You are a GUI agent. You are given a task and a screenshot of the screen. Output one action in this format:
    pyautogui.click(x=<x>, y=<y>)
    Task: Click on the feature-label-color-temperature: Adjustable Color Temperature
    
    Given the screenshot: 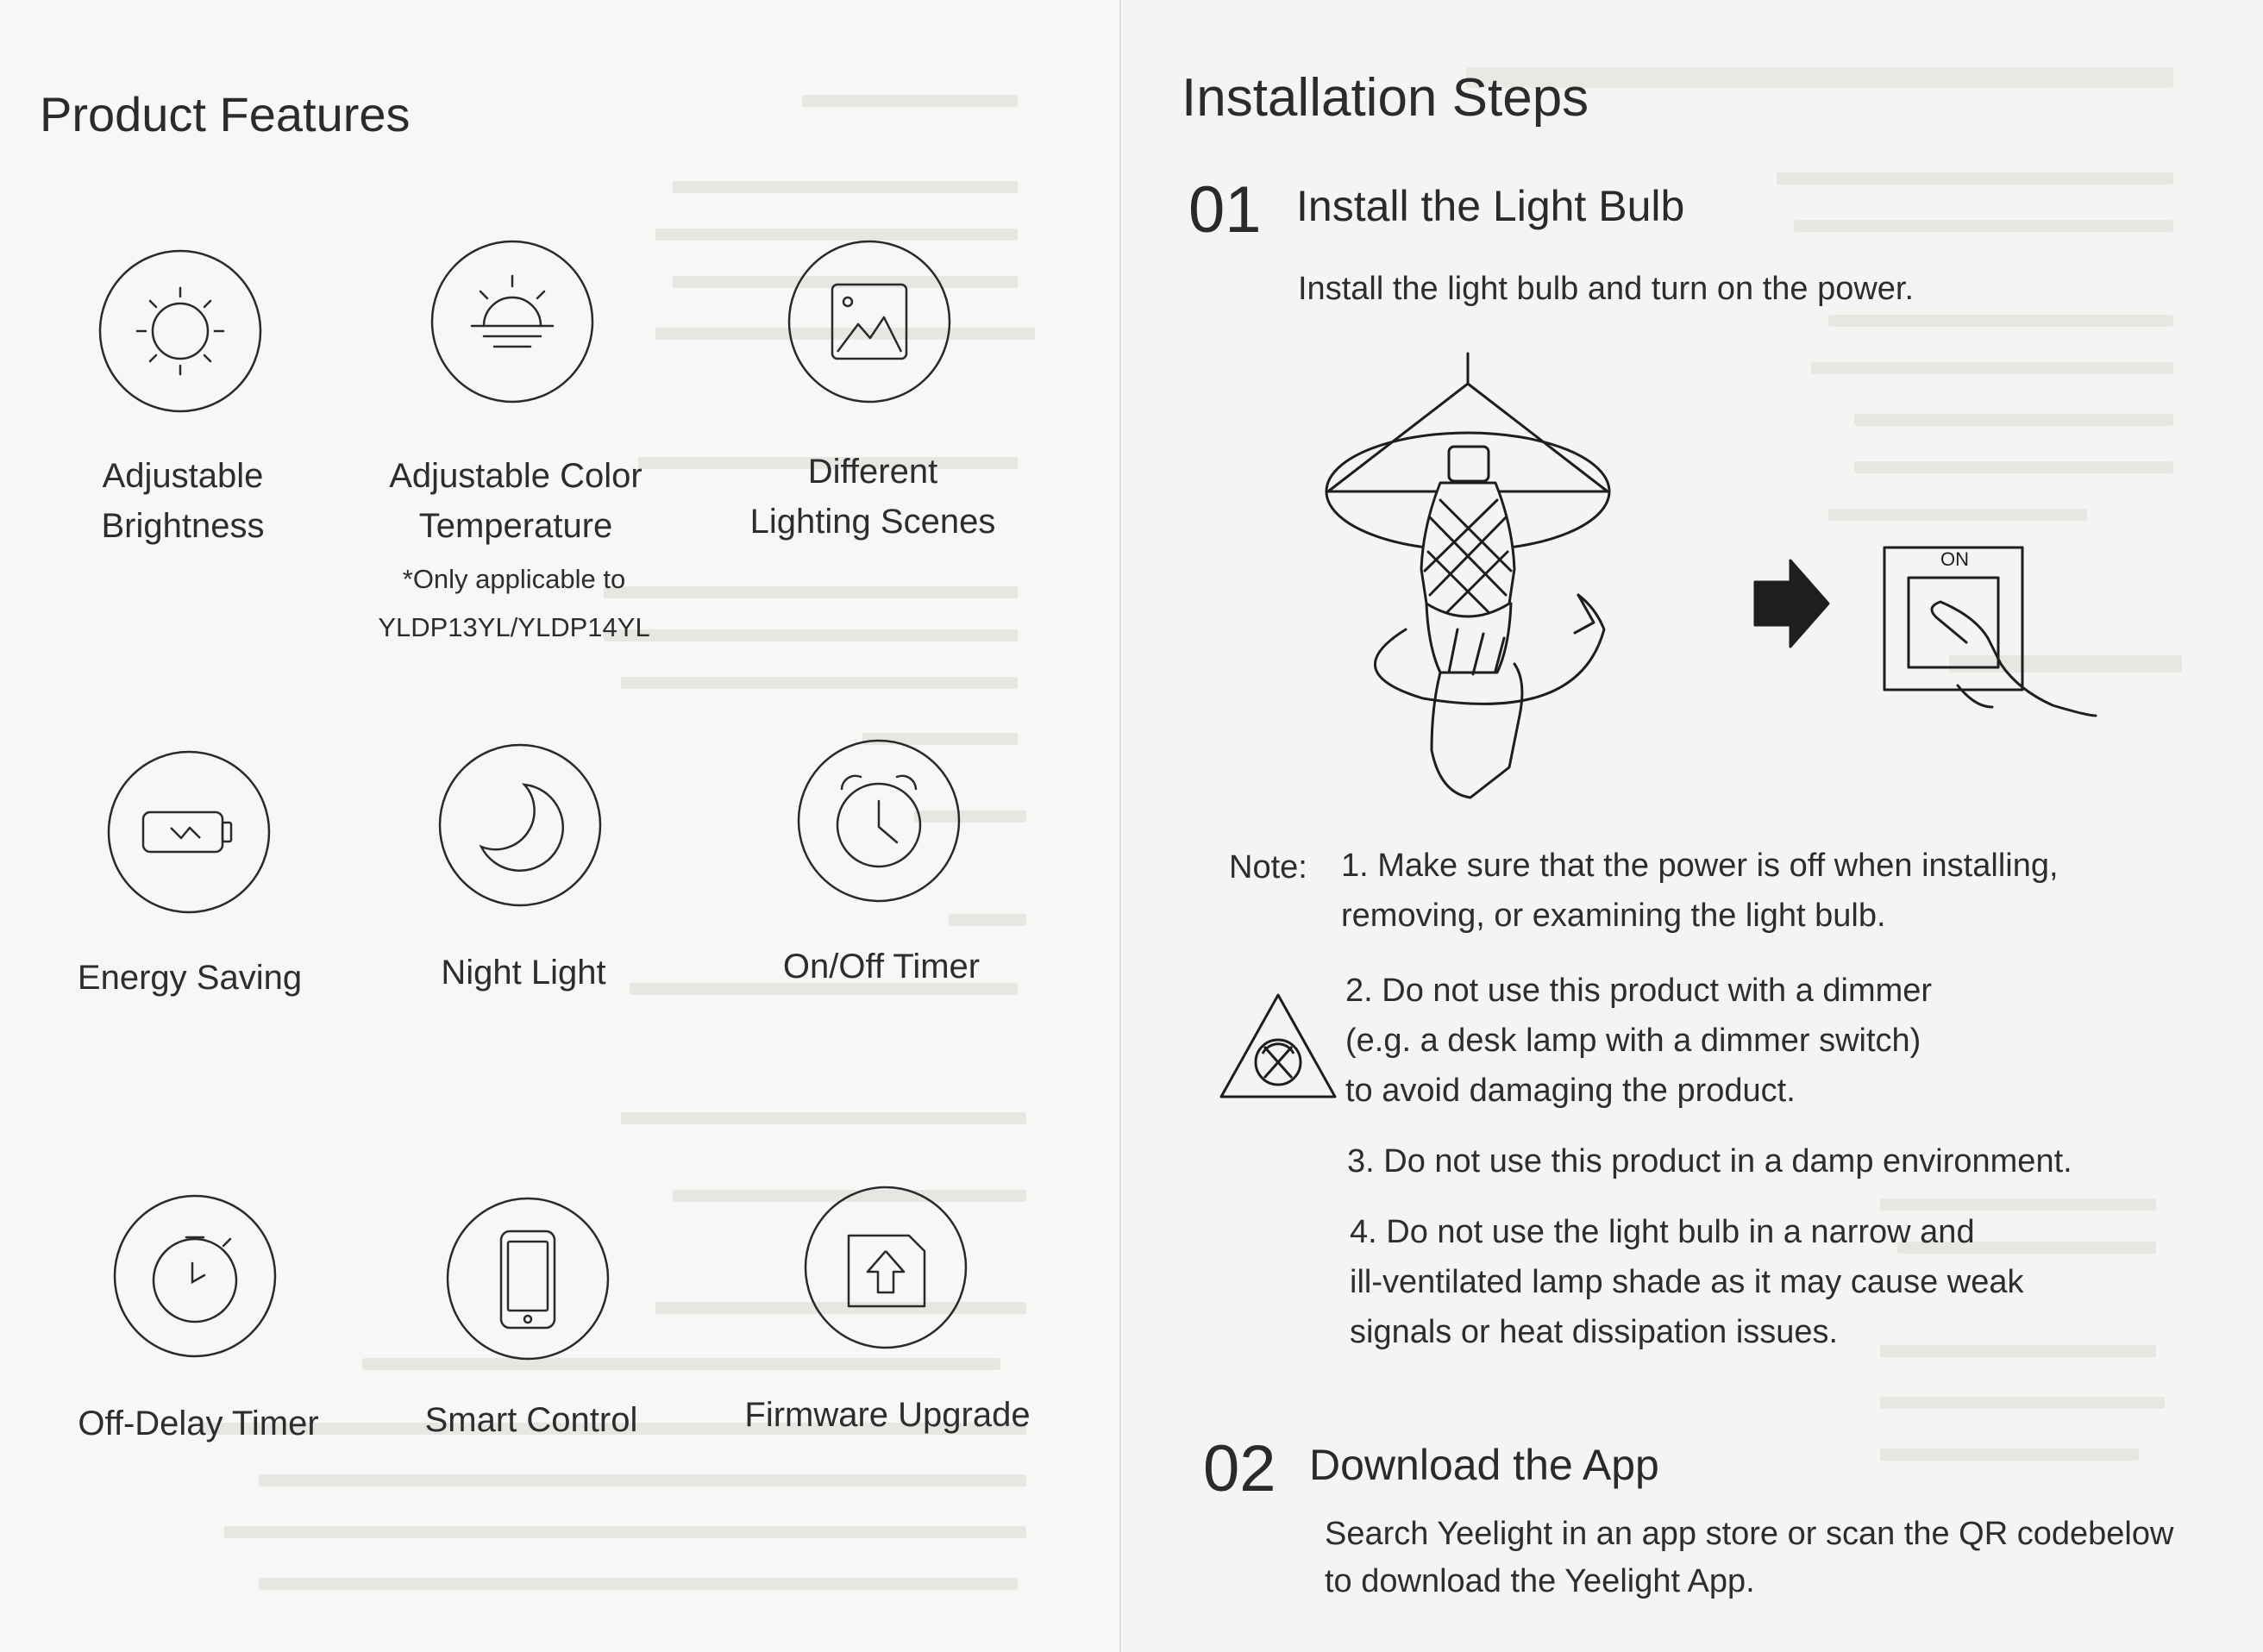 What is the action you would take?
    pyautogui.click(x=516, y=501)
    